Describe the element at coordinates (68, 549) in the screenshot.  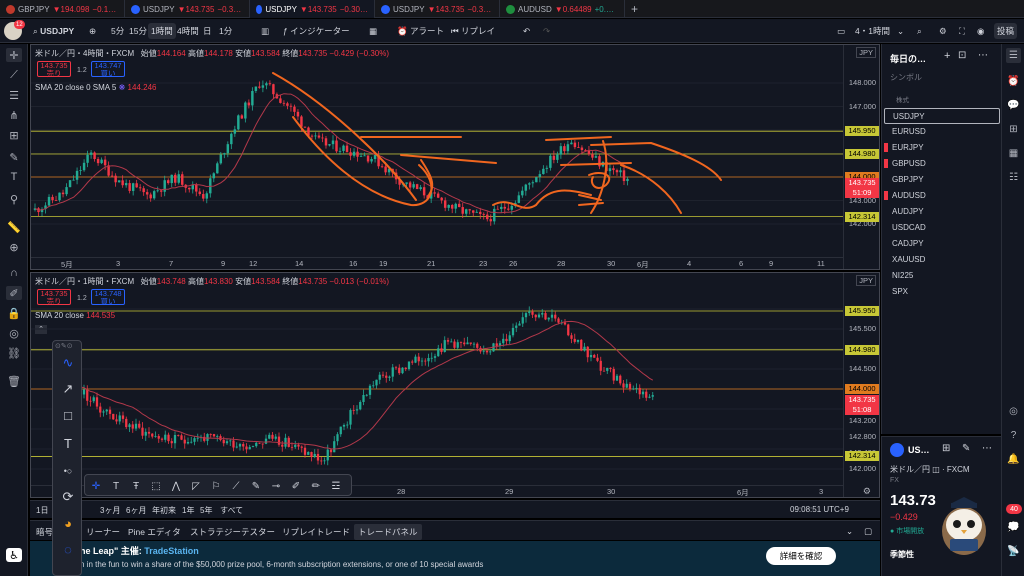
I see `replay-circle-icon: ◌` at that location.